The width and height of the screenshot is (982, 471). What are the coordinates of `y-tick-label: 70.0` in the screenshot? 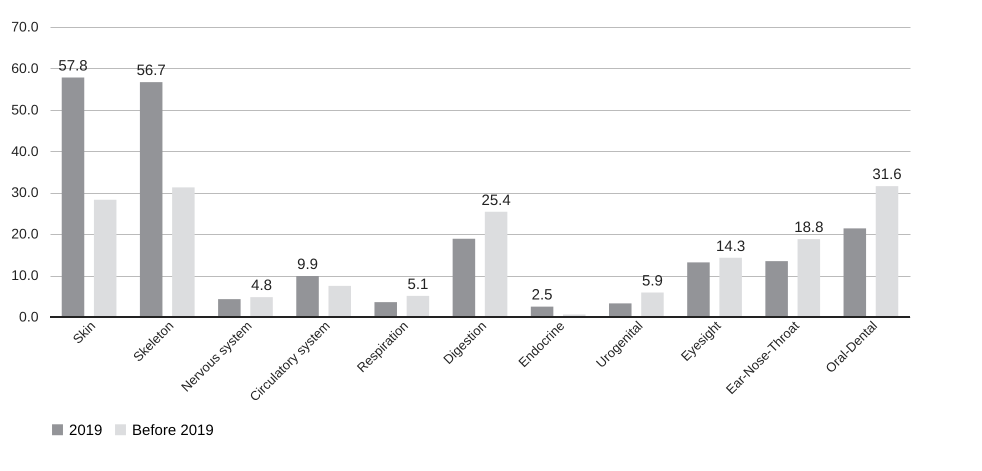 It's located at (25, 26).